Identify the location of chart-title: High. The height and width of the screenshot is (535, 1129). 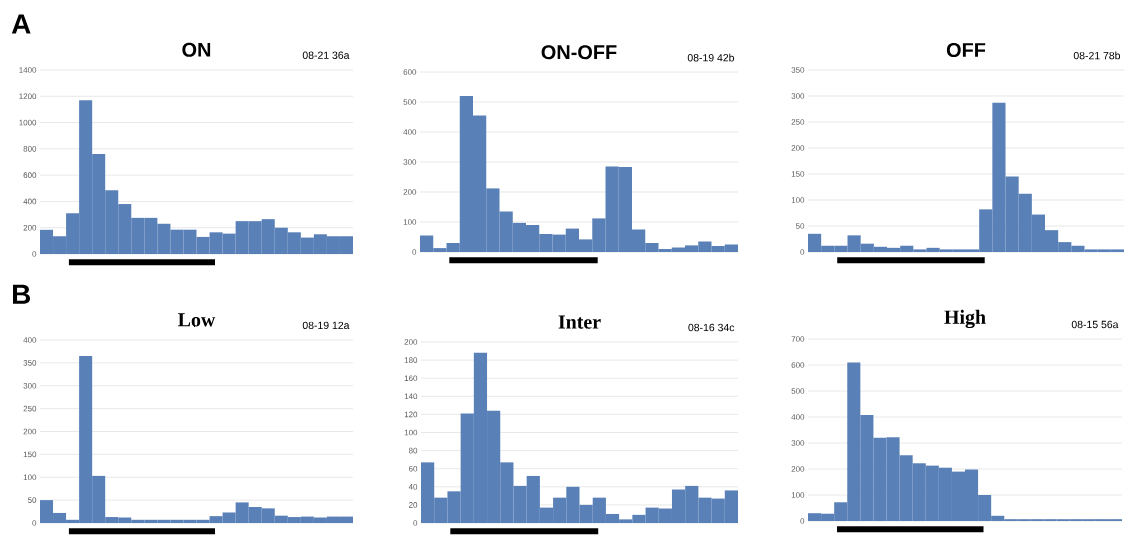
(965, 319).